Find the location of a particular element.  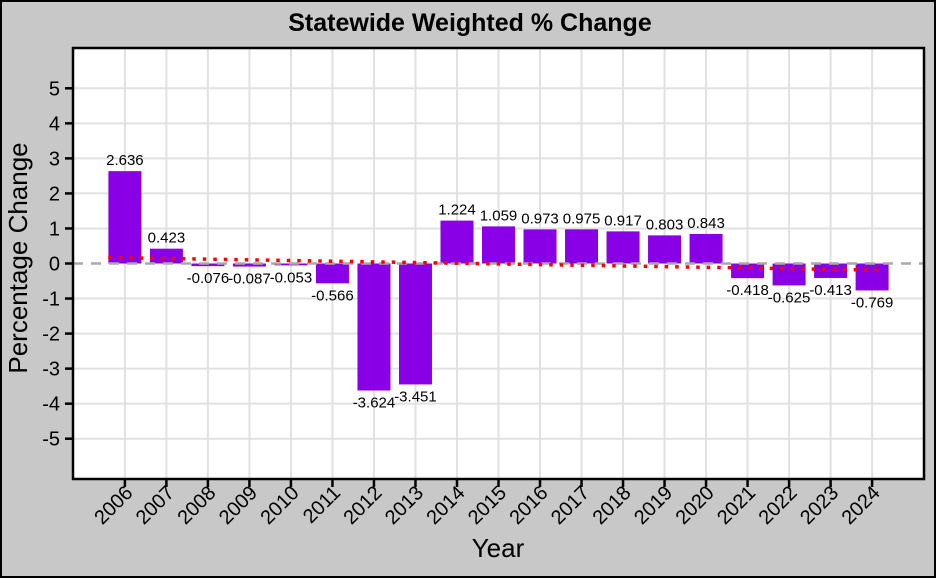

bar-2016 is located at coordinates (540, 246).